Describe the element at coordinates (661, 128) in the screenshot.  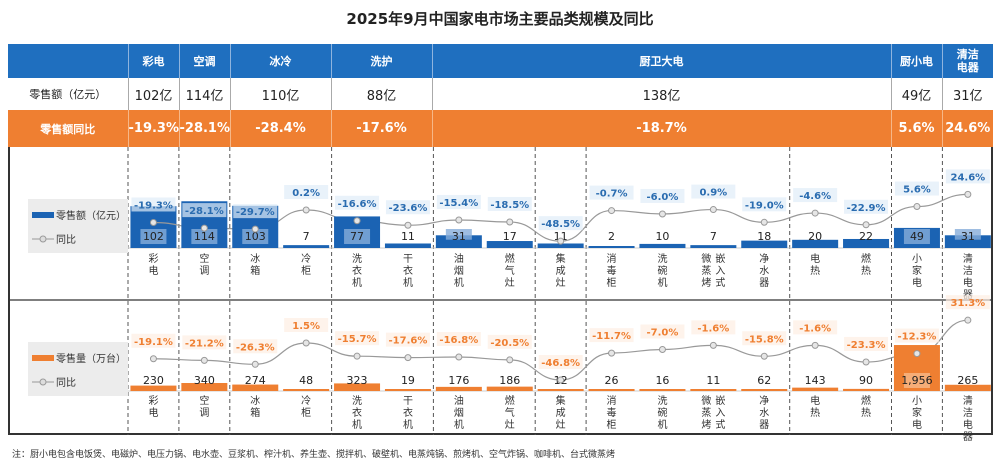
I see `yoy-cell: -18.7%` at that location.